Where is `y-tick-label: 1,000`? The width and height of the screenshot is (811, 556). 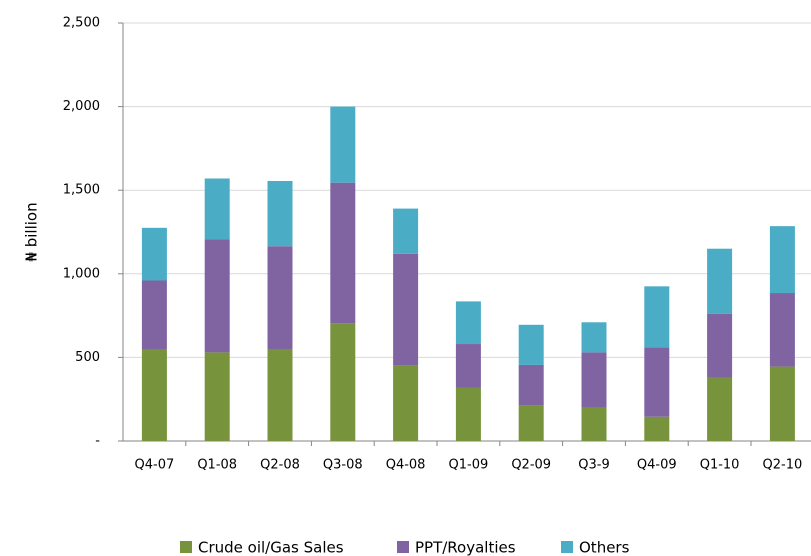 y-tick-label: 1,000 is located at coordinates (81, 273).